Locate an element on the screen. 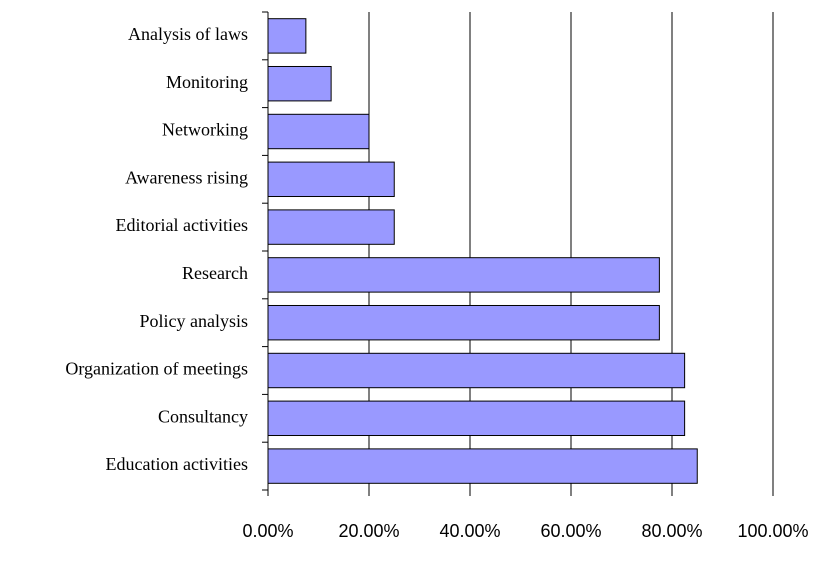 This screenshot has height=569, width=813. y-tick-label: Consultancy is located at coordinates (203, 416).